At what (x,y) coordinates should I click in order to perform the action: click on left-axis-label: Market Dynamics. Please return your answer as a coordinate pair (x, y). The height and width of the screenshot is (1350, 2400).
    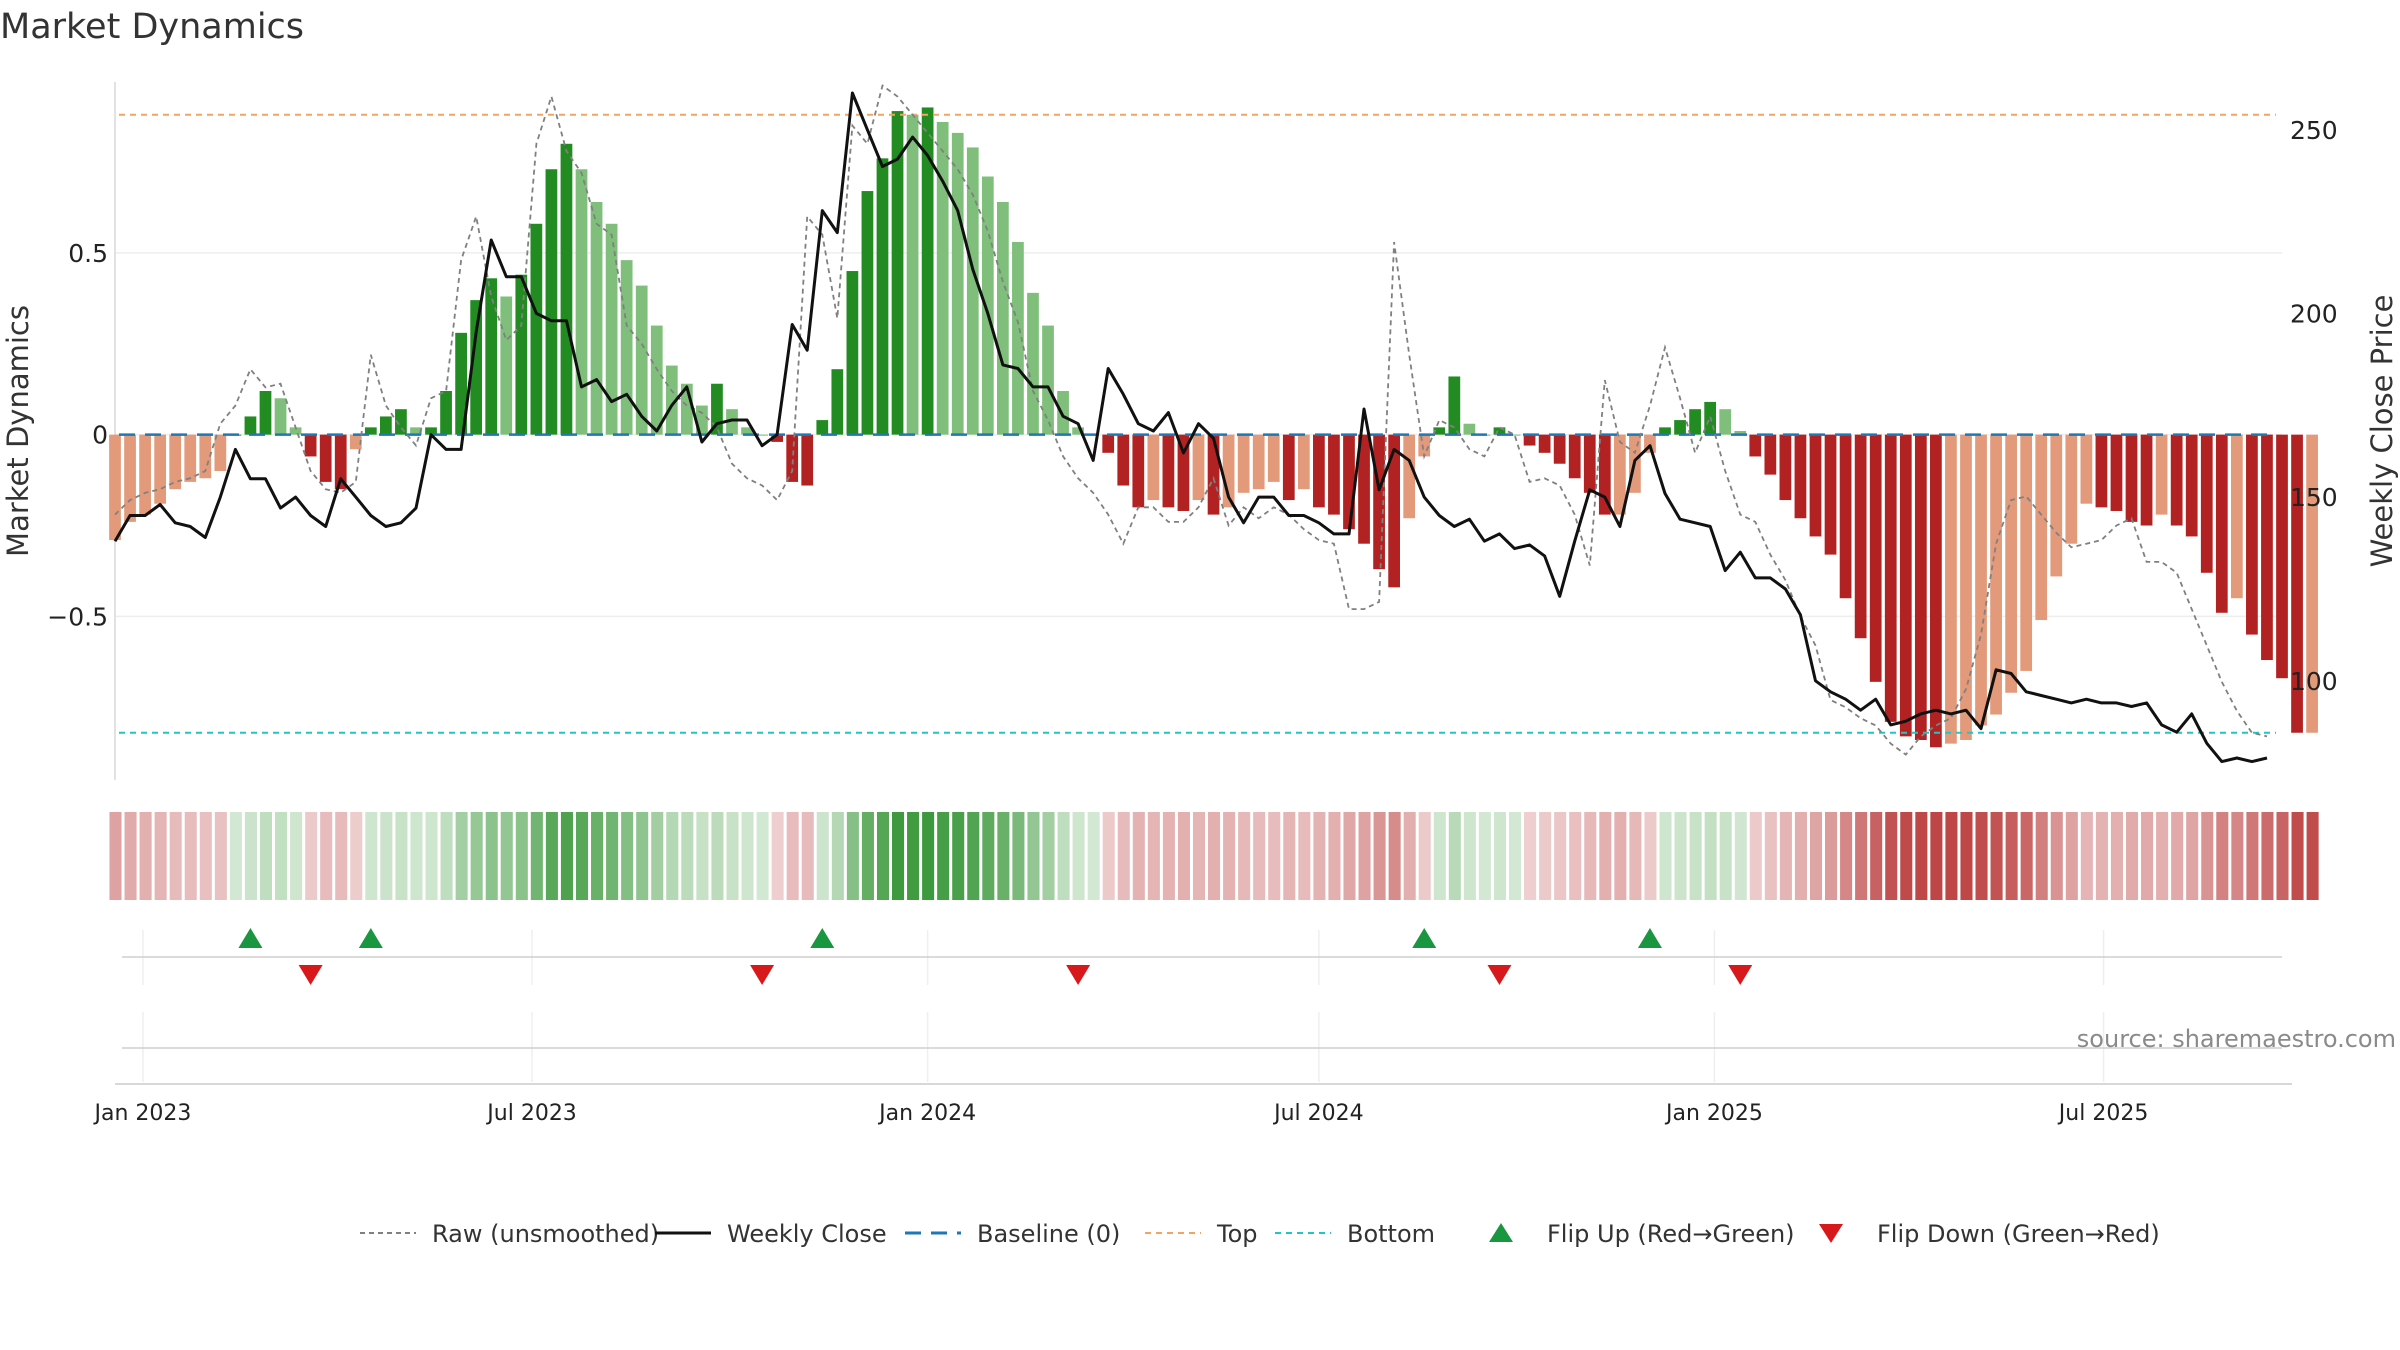
    Looking at the image, I should click on (18, 431).